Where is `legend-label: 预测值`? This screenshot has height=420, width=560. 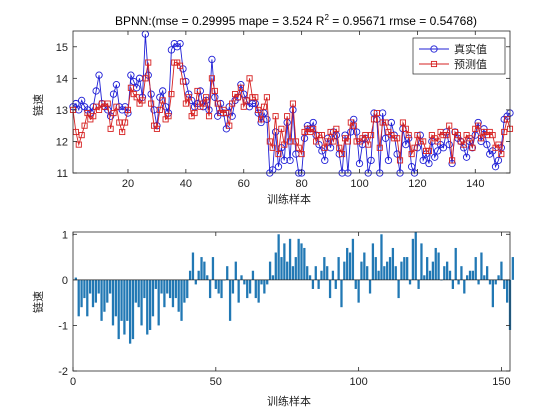
legend-label: 预测值 is located at coordinates (470, 64).